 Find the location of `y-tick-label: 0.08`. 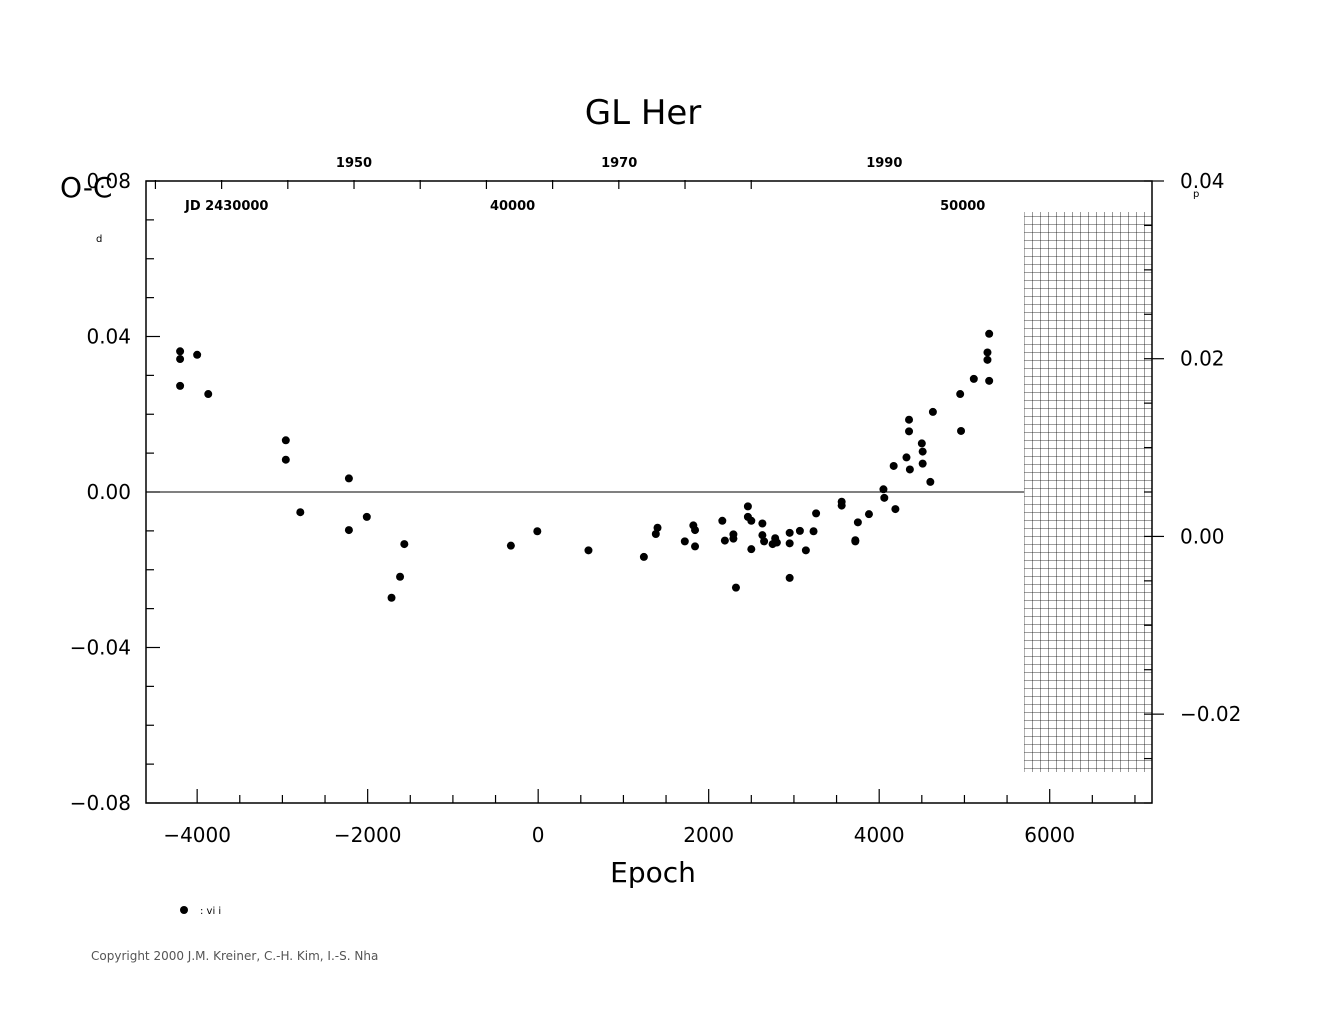

y-tick-label: 0.08 is located at coordinates (108, 181).